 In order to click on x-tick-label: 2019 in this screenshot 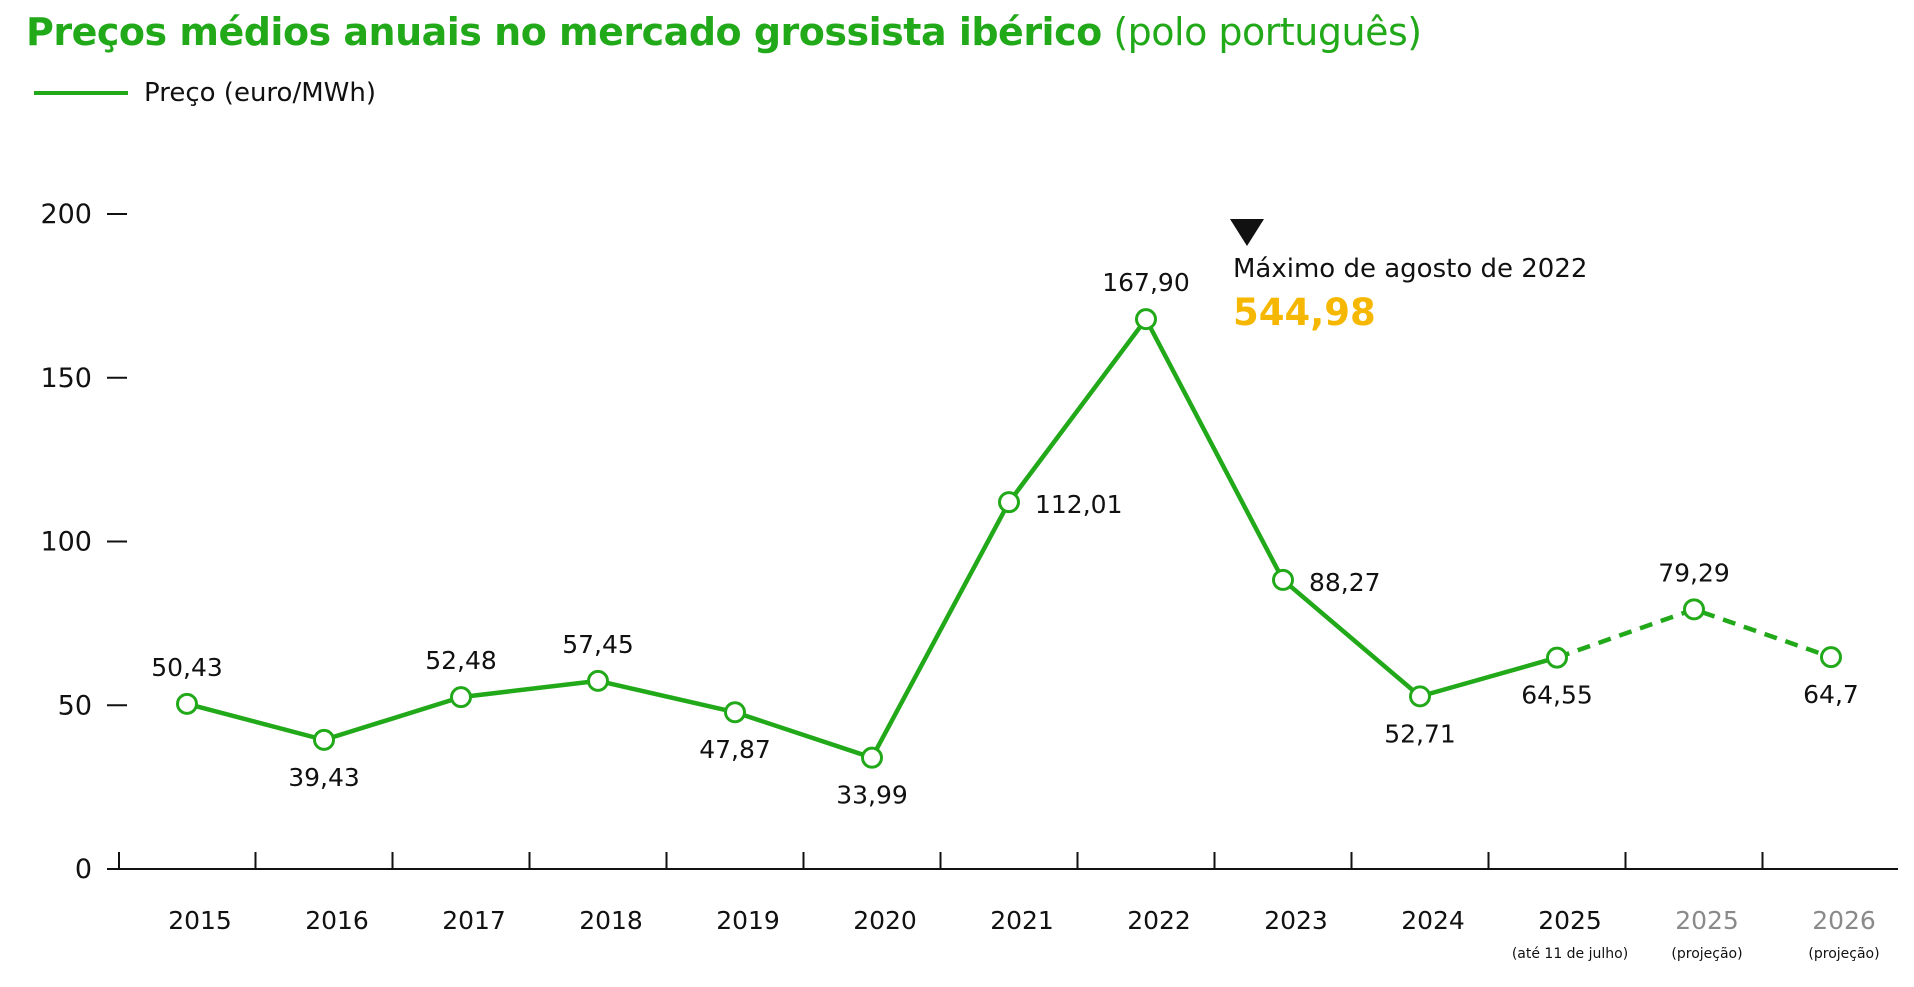, I will do `click(748, 920)`.